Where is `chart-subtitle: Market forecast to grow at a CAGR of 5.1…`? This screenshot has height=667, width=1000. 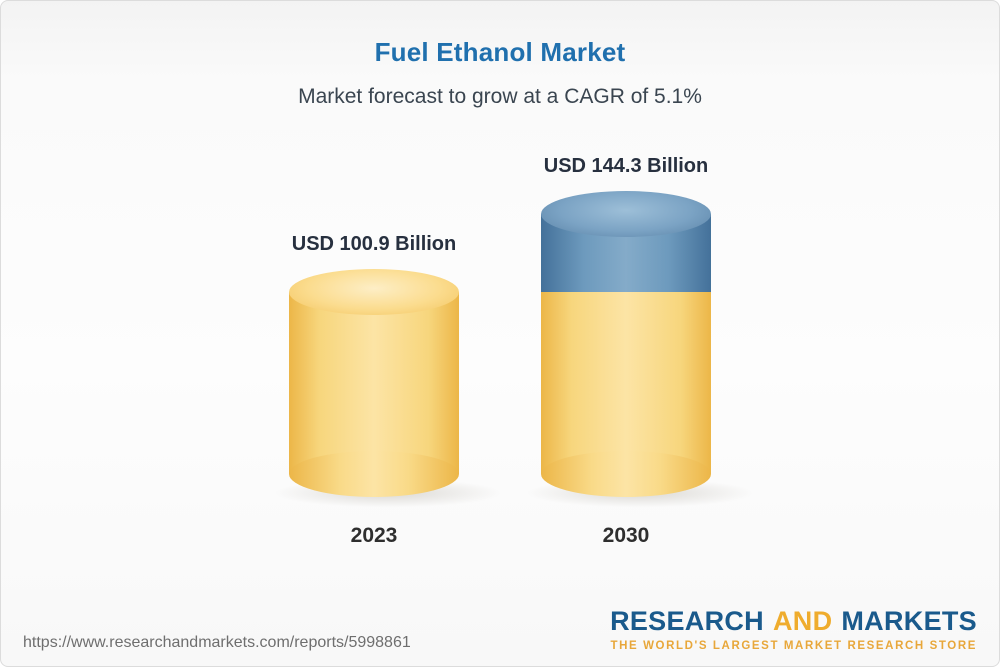 chart-subtitle: Market forecast to grow at a CAGR of 5.1… is located at coordinates (500, 96).